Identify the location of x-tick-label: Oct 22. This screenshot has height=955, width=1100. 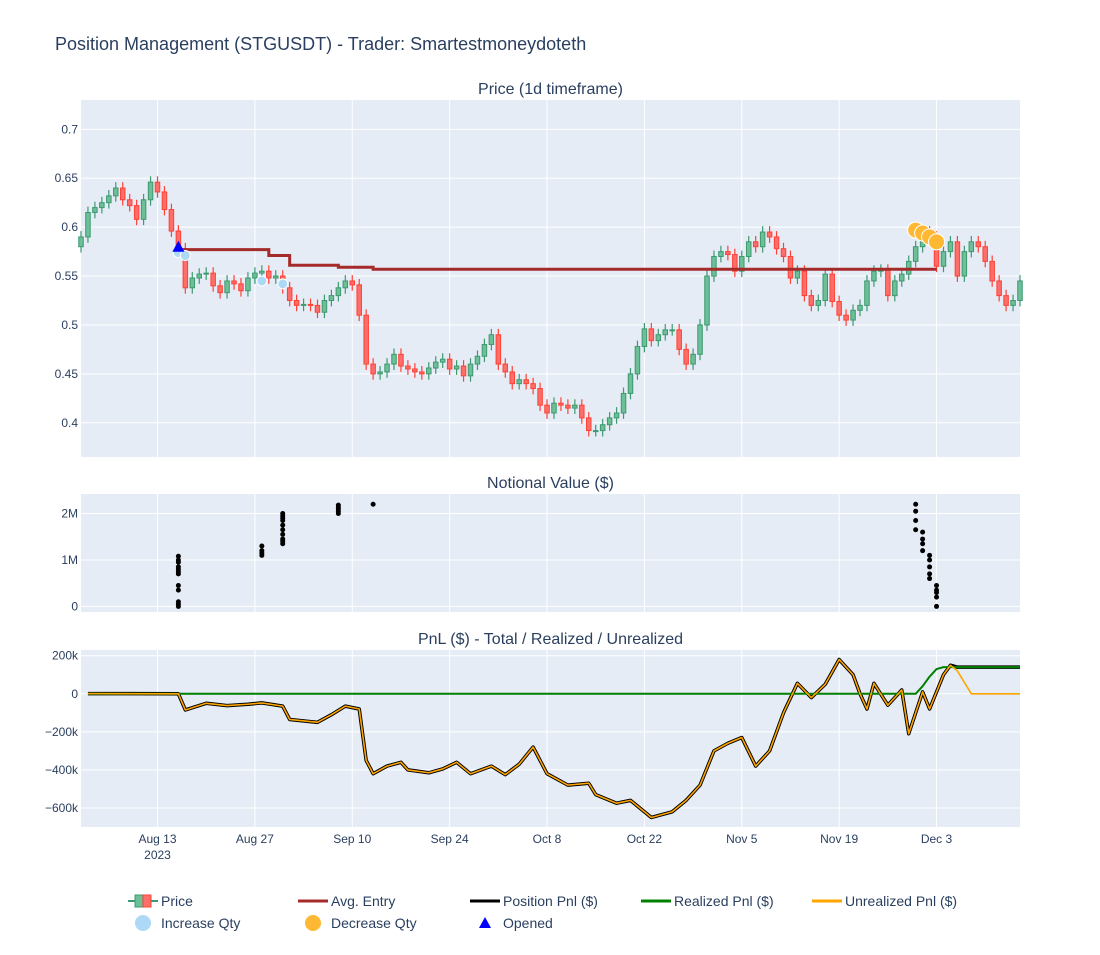
(645, 839).